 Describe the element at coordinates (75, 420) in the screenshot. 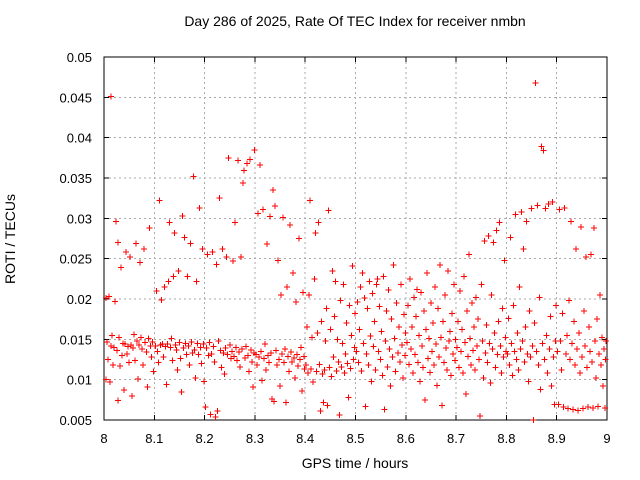

I see `y-tick-label: 0.005` at that location.